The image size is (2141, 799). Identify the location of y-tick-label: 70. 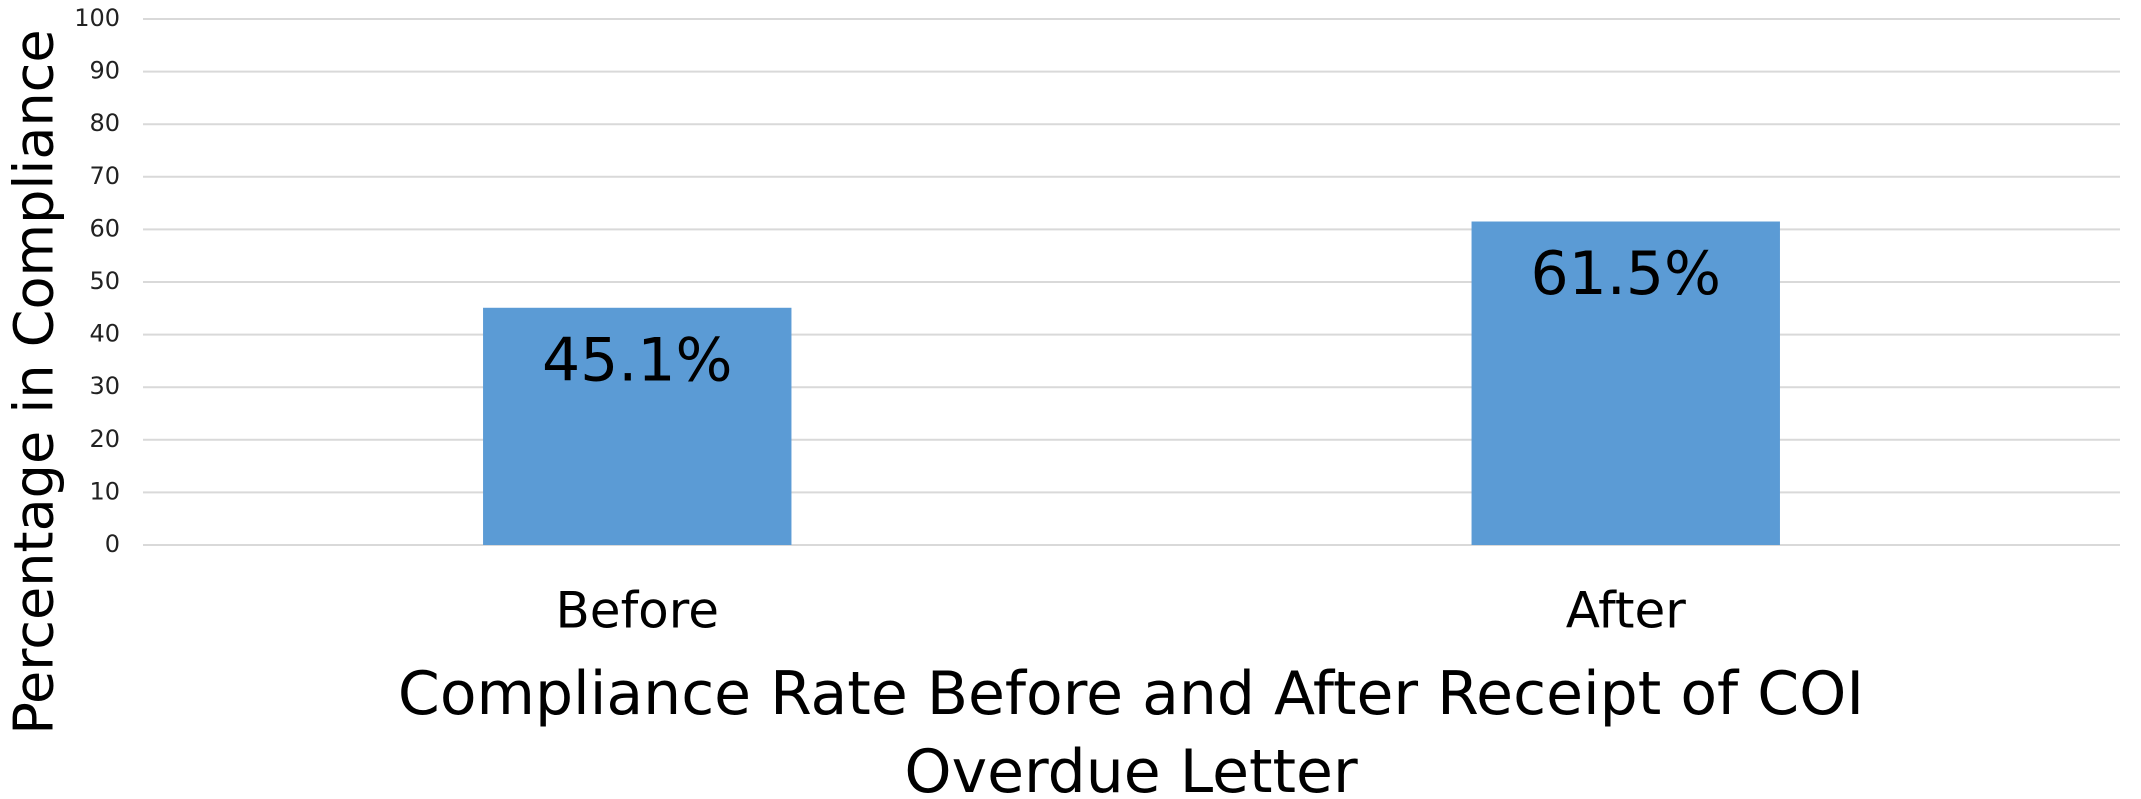
(104, 176).